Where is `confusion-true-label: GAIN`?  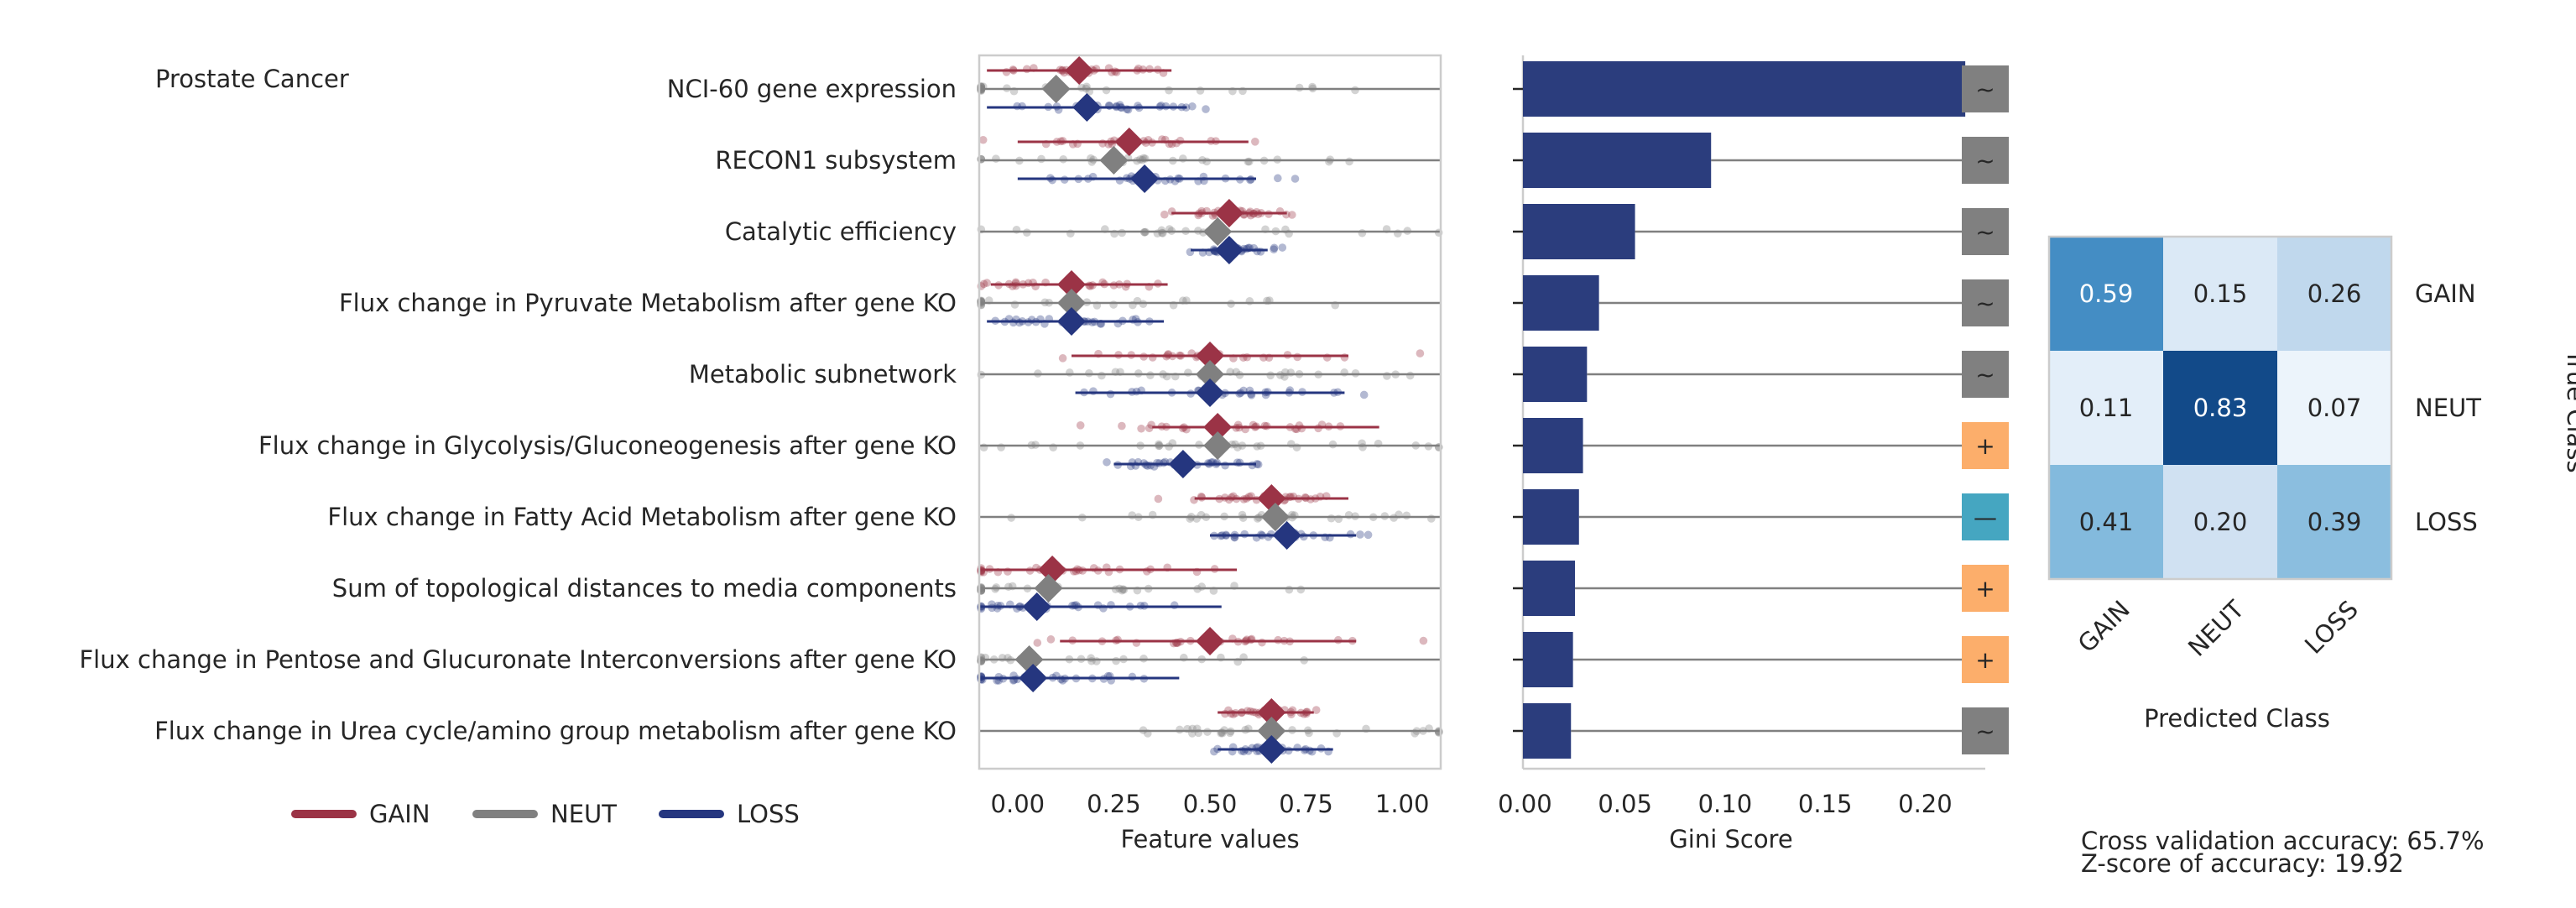 confusion-true-label: GAIN is located at coordinates (2445, 293).